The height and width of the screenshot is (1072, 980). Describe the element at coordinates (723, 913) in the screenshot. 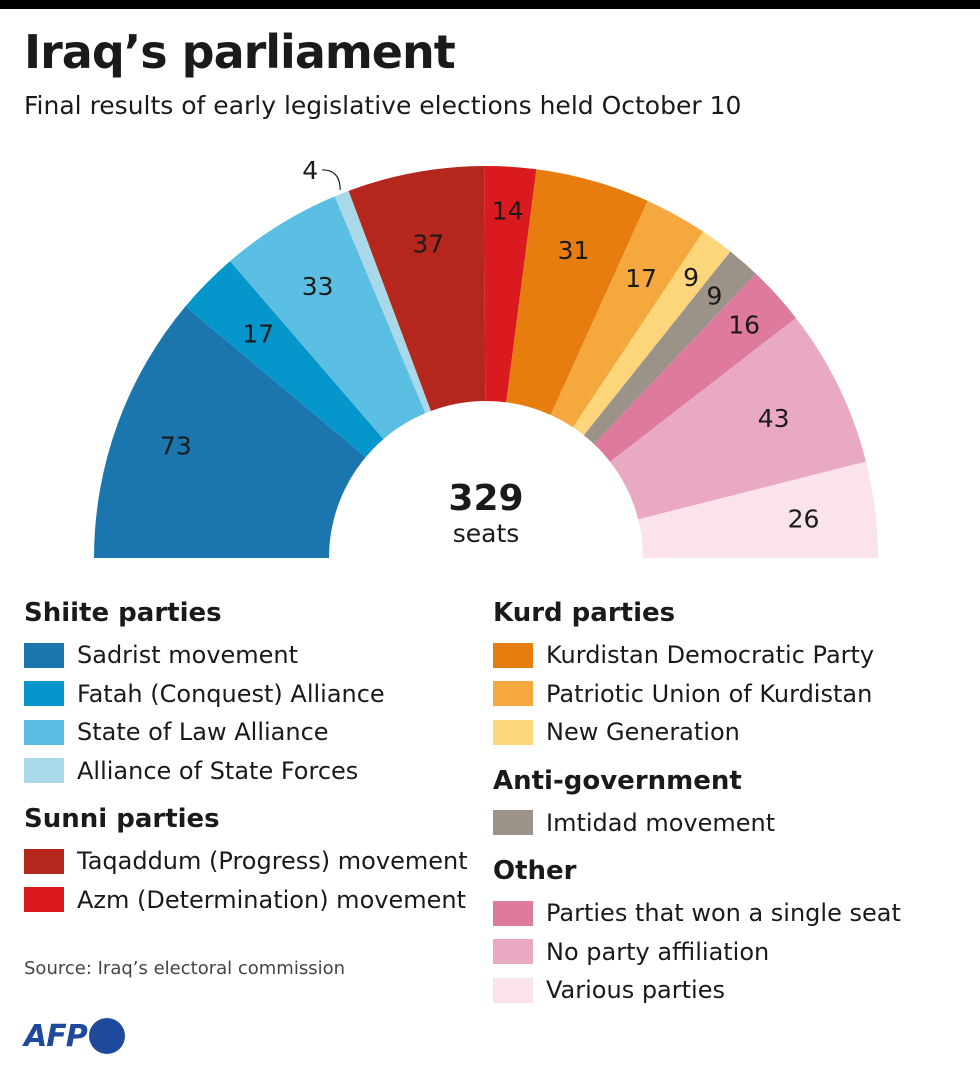

I see `legend-label: Parties that won a single seat` at that location.